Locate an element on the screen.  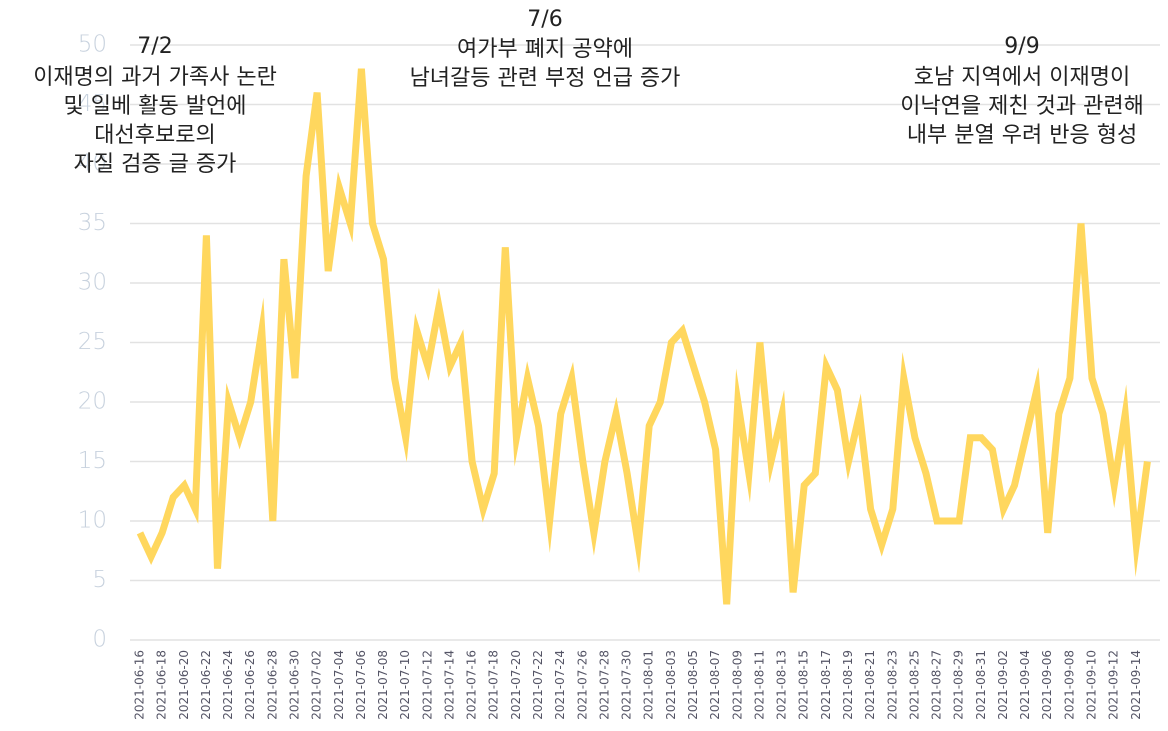
x-tick-label: 2021-06-18 is located at coordinates (162, 685).